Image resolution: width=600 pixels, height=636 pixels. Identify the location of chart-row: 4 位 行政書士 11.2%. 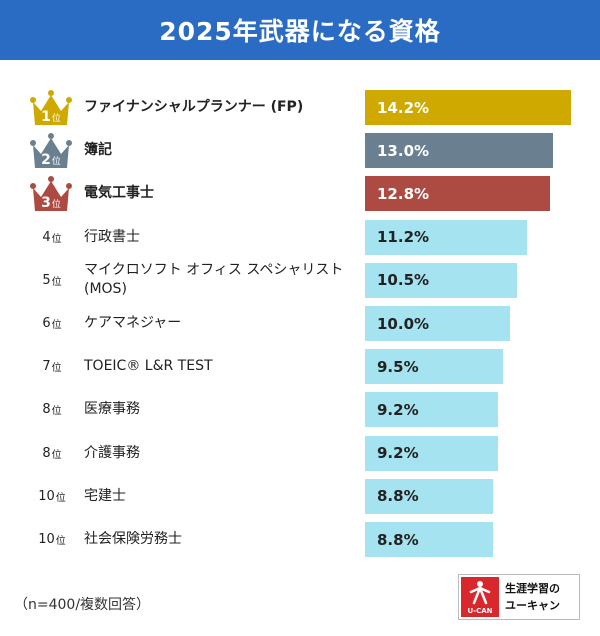
(300, 237).